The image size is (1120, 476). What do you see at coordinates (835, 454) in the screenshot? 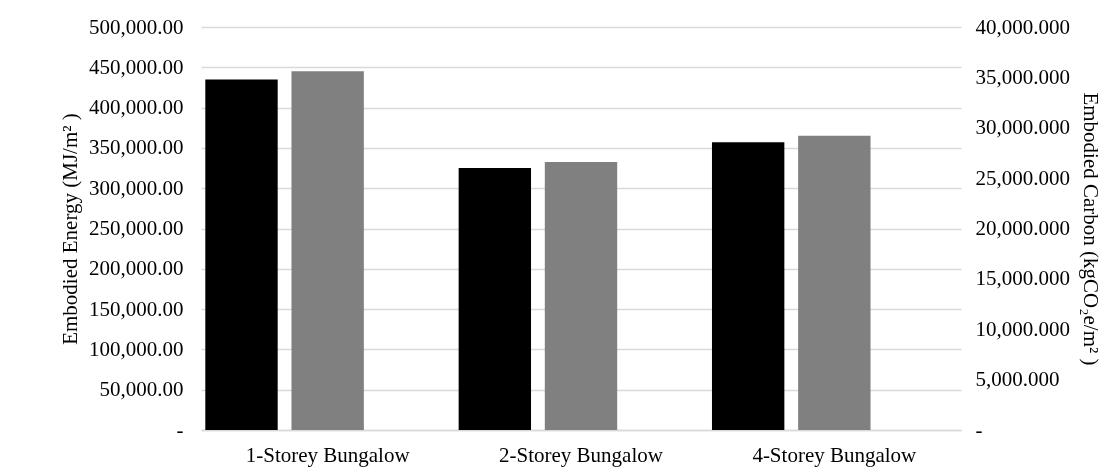
I see `x-tick-label: 4-Storey Bungalow` at bounding box center [835, 454].